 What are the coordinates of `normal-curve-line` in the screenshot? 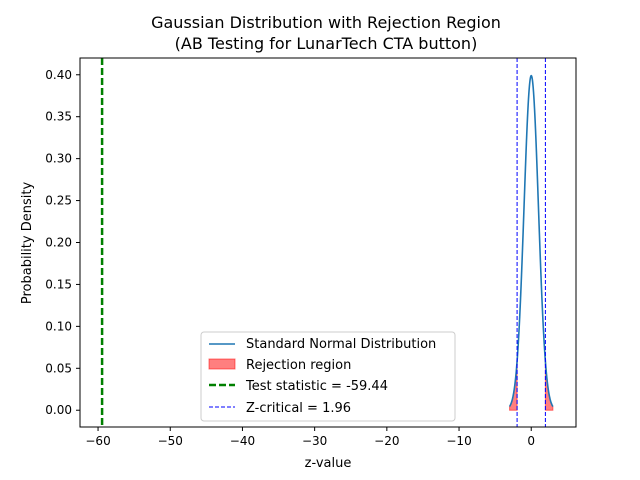 It's located at (531, 240).